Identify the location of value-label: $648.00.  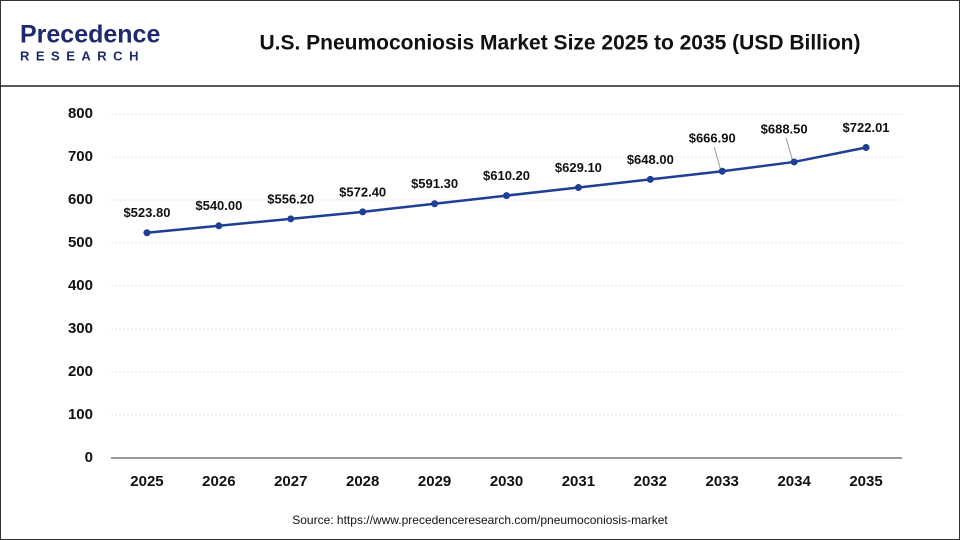
(650, 159).